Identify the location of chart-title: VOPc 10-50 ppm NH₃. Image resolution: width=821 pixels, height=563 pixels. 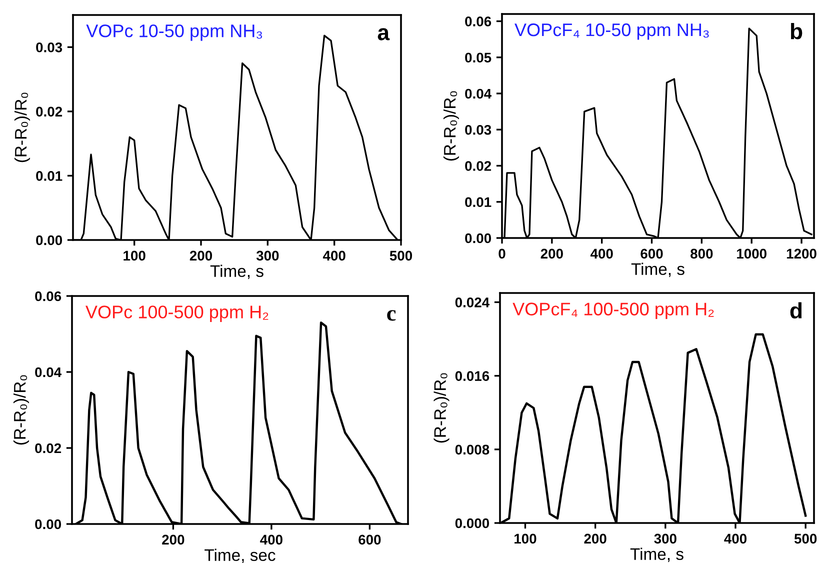
(174, 32).